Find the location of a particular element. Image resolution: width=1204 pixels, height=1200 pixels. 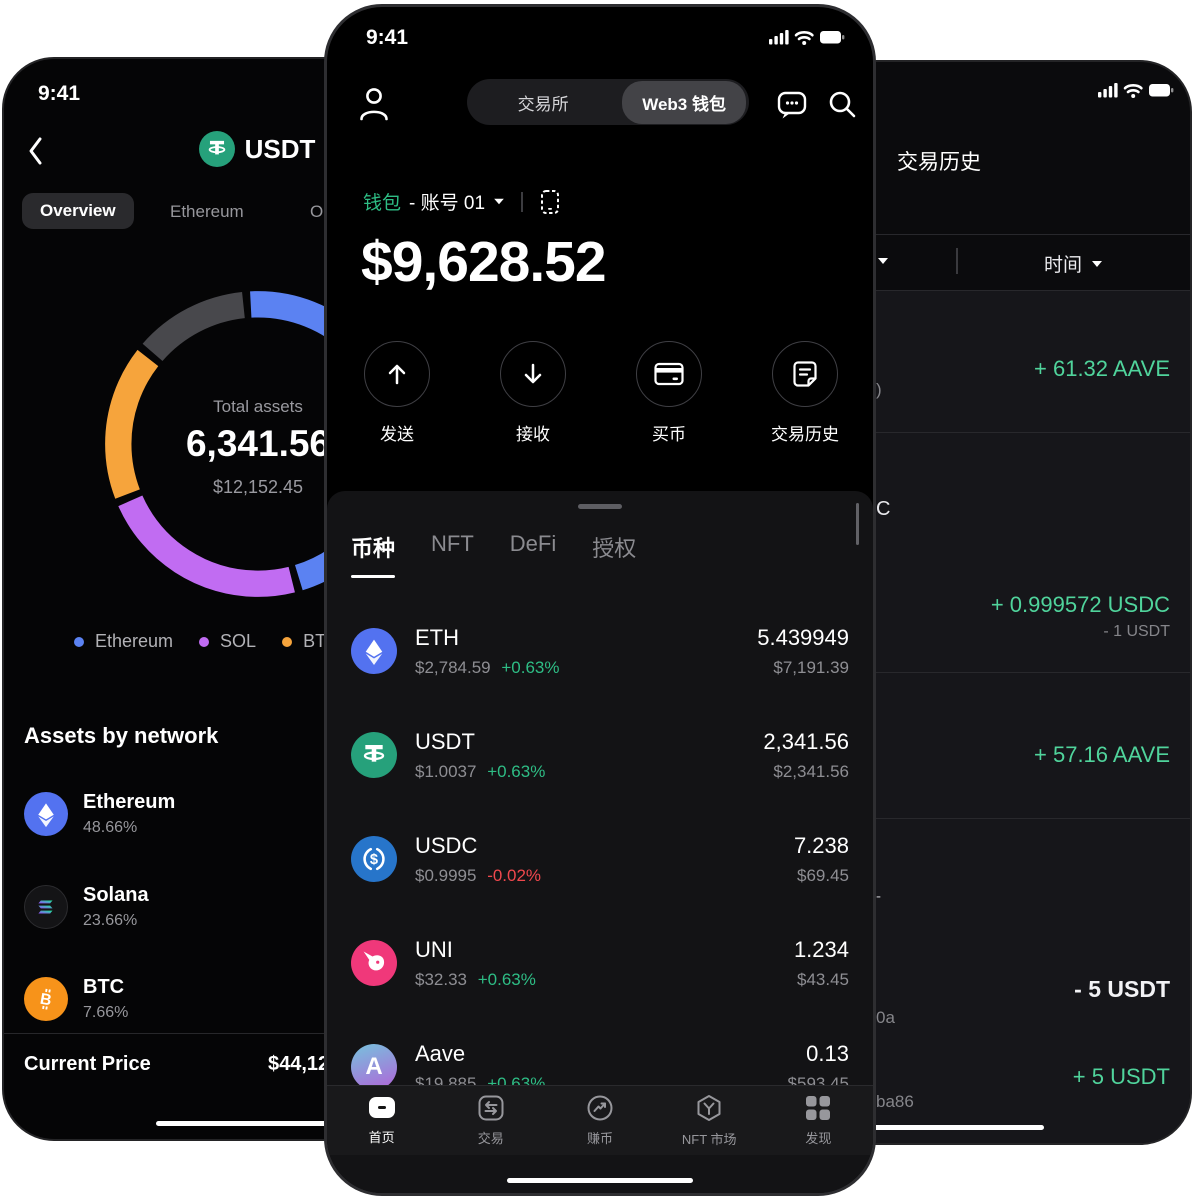

drag-handle is located at coordinates (600, 506).